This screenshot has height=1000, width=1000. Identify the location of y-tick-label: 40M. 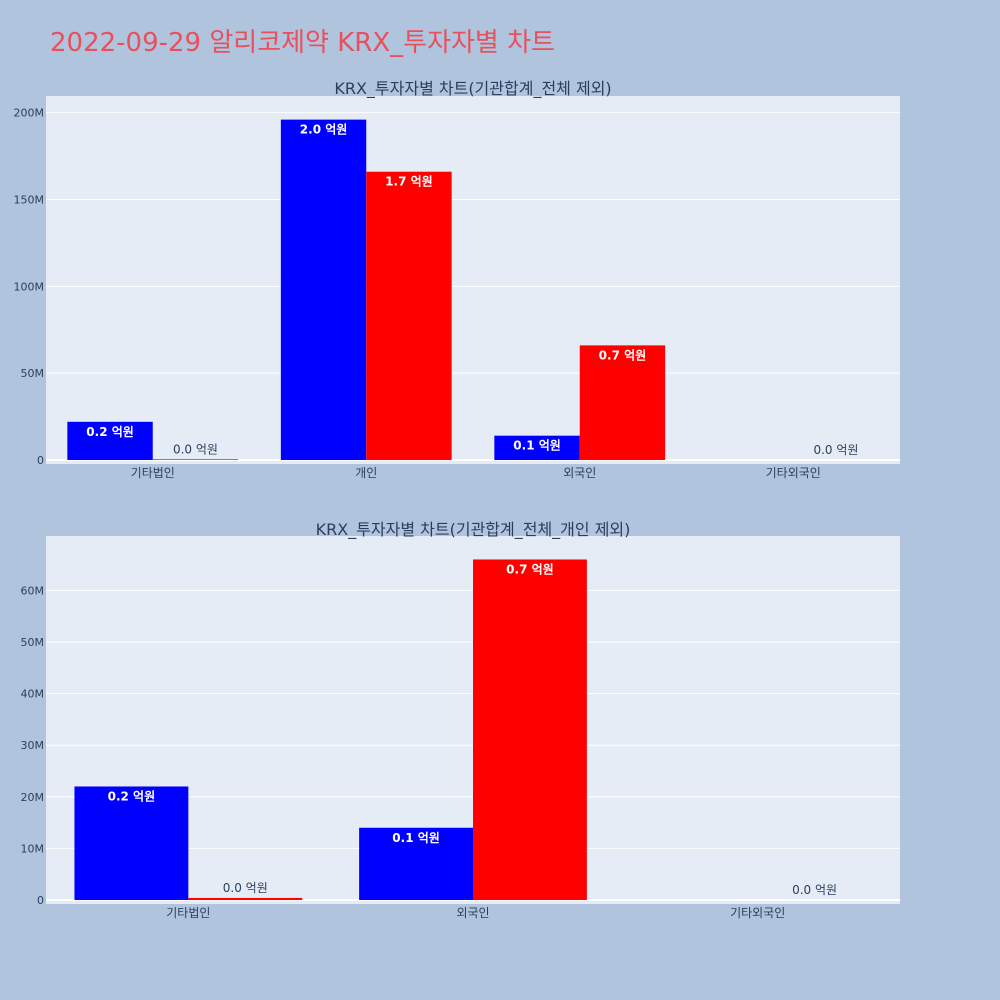
(33, 694).